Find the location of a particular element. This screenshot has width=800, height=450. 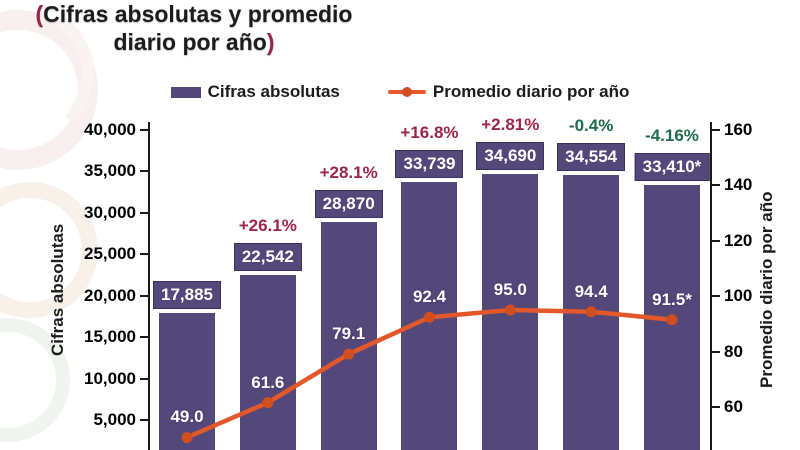

title-line2: diario por año is located at coordinates (190, 42).